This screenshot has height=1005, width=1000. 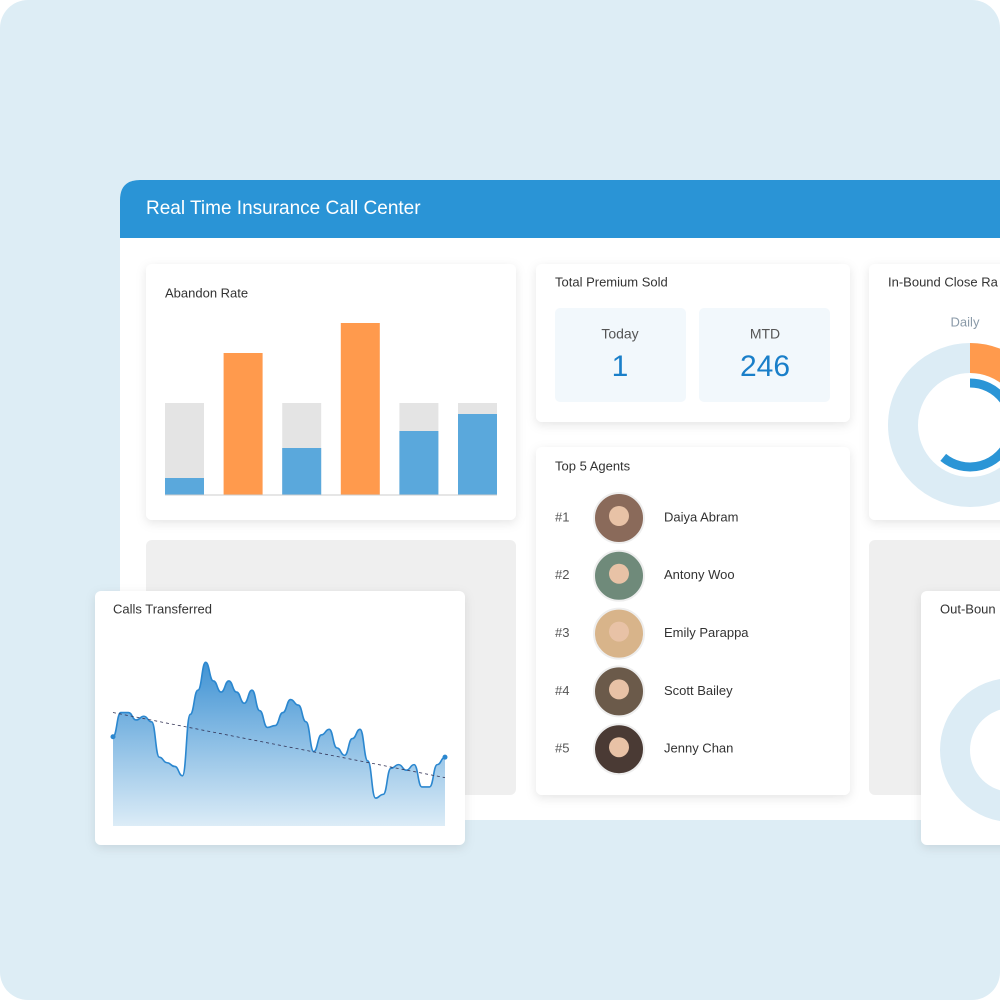 I want to click on agent-rank: #5, so click(x=562, y=748).